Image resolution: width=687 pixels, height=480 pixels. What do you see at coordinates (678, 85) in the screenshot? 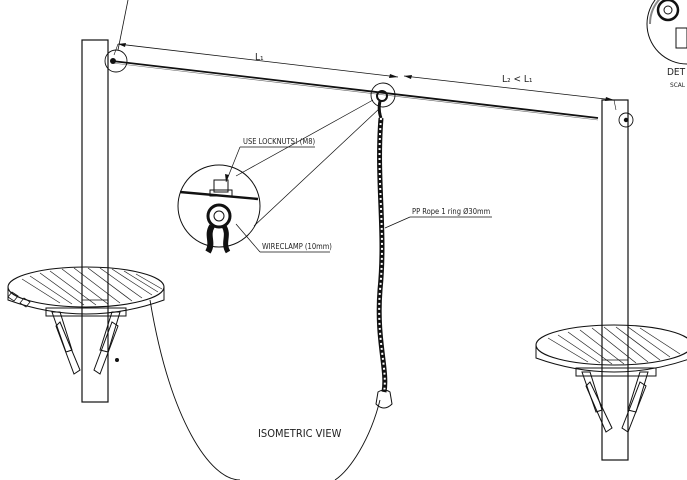
I see `scale-label: SCAL` at bounding box center [678, 85].